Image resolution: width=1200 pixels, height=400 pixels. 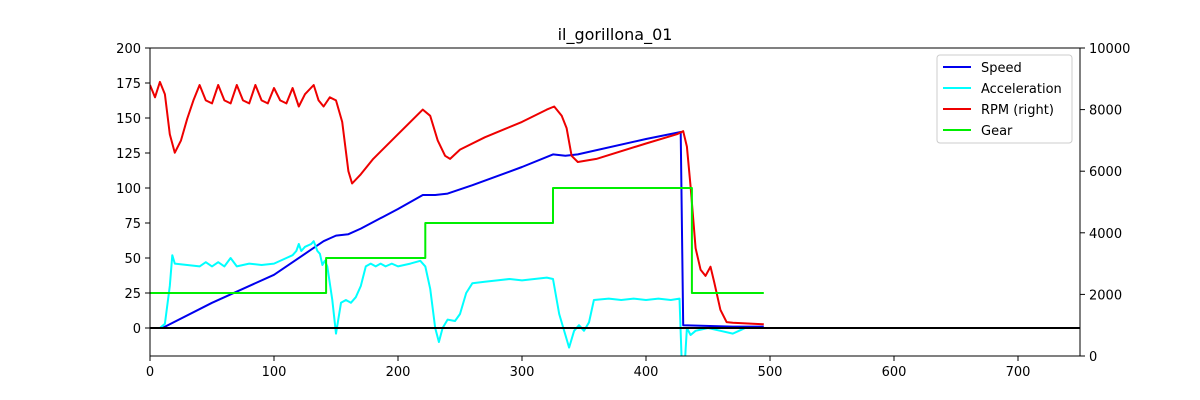 I want to click on y-right-tick-label: 0, so click(x=1093, y=357).